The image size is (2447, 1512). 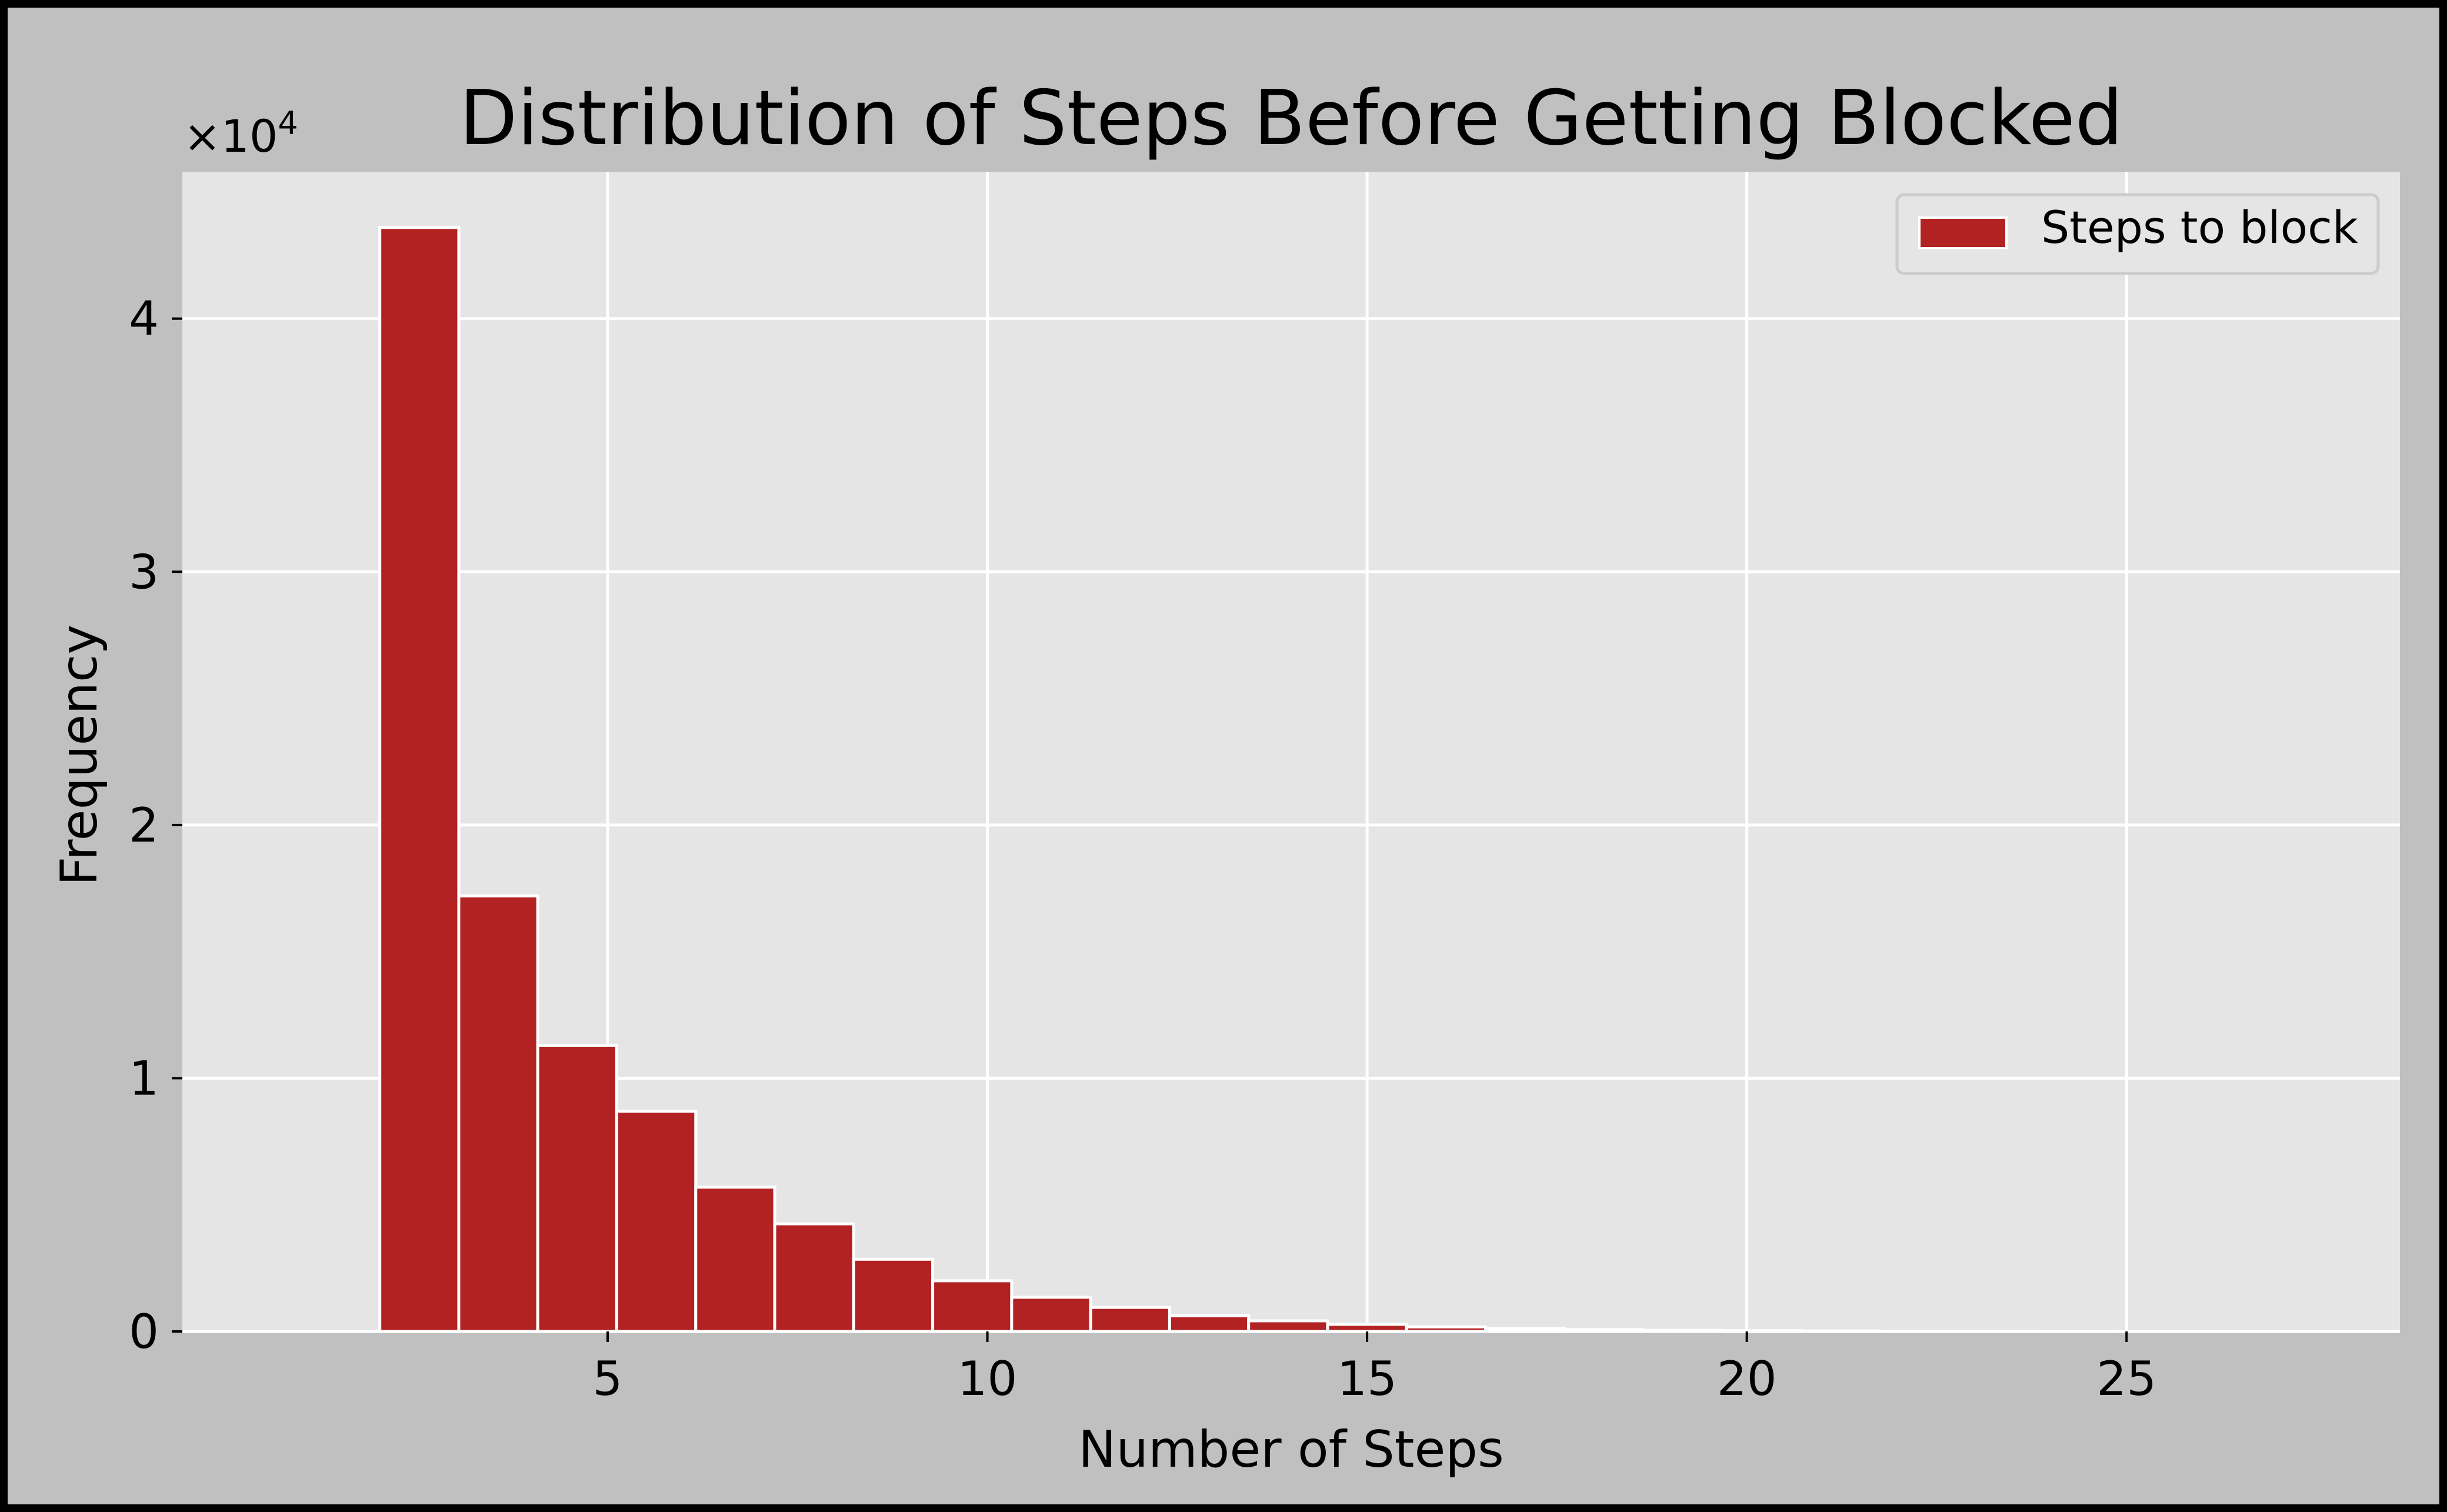 What do you see at coordinates (144, 1078) in the screenshot?
I see `y-tick-label: 1` at bounding box center [144, 1078].